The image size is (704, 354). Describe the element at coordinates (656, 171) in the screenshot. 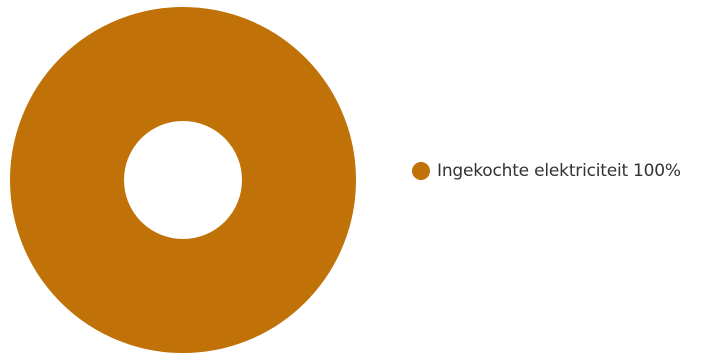

I see `legend-value: 100%` at that location.